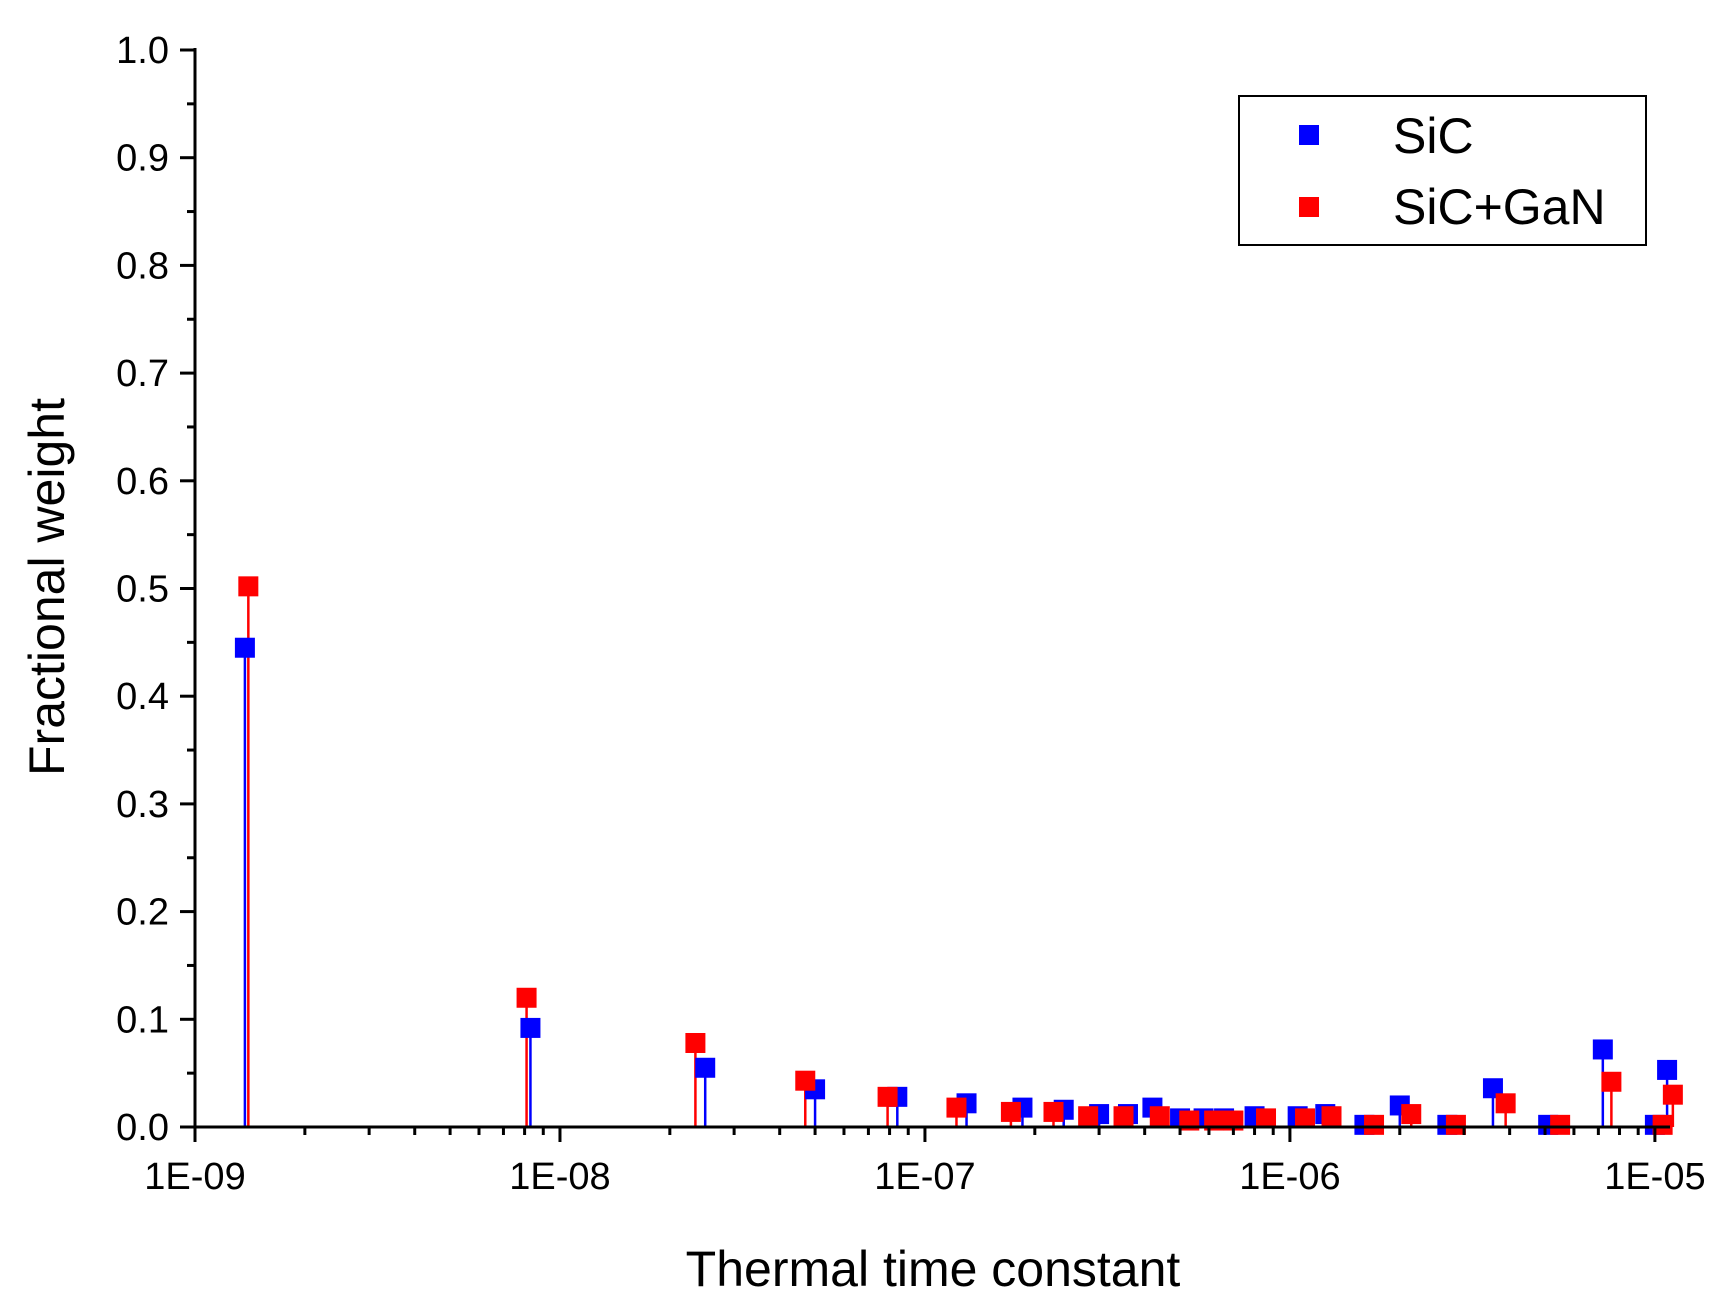 The height and width of the screenshot is (1311, 1724). I want to click on y-tick-label: 0.8, so click(142, 266).